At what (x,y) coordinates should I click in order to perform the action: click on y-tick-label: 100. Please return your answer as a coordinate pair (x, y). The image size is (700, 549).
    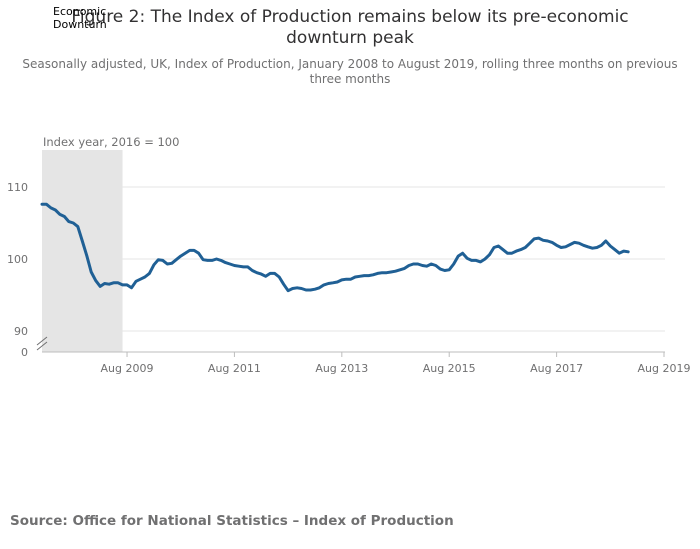
    Looking at the image, I should click on (17, 259).